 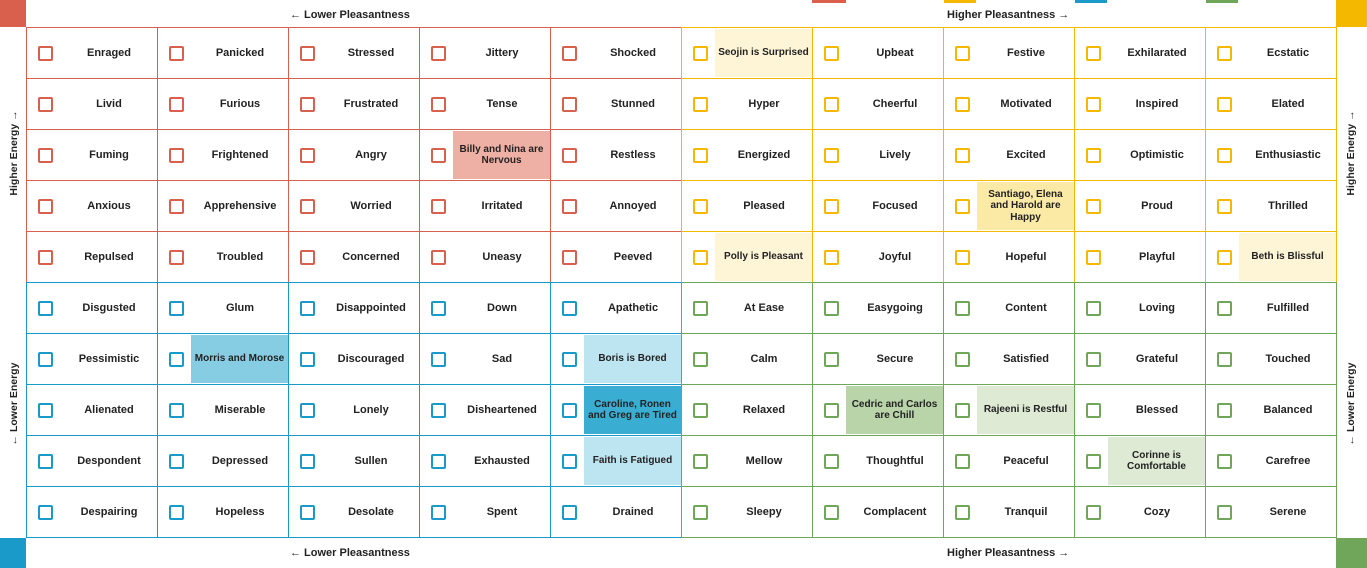 I want to click on mood-cell: Boris is Bored, so click(x=616, y=359).